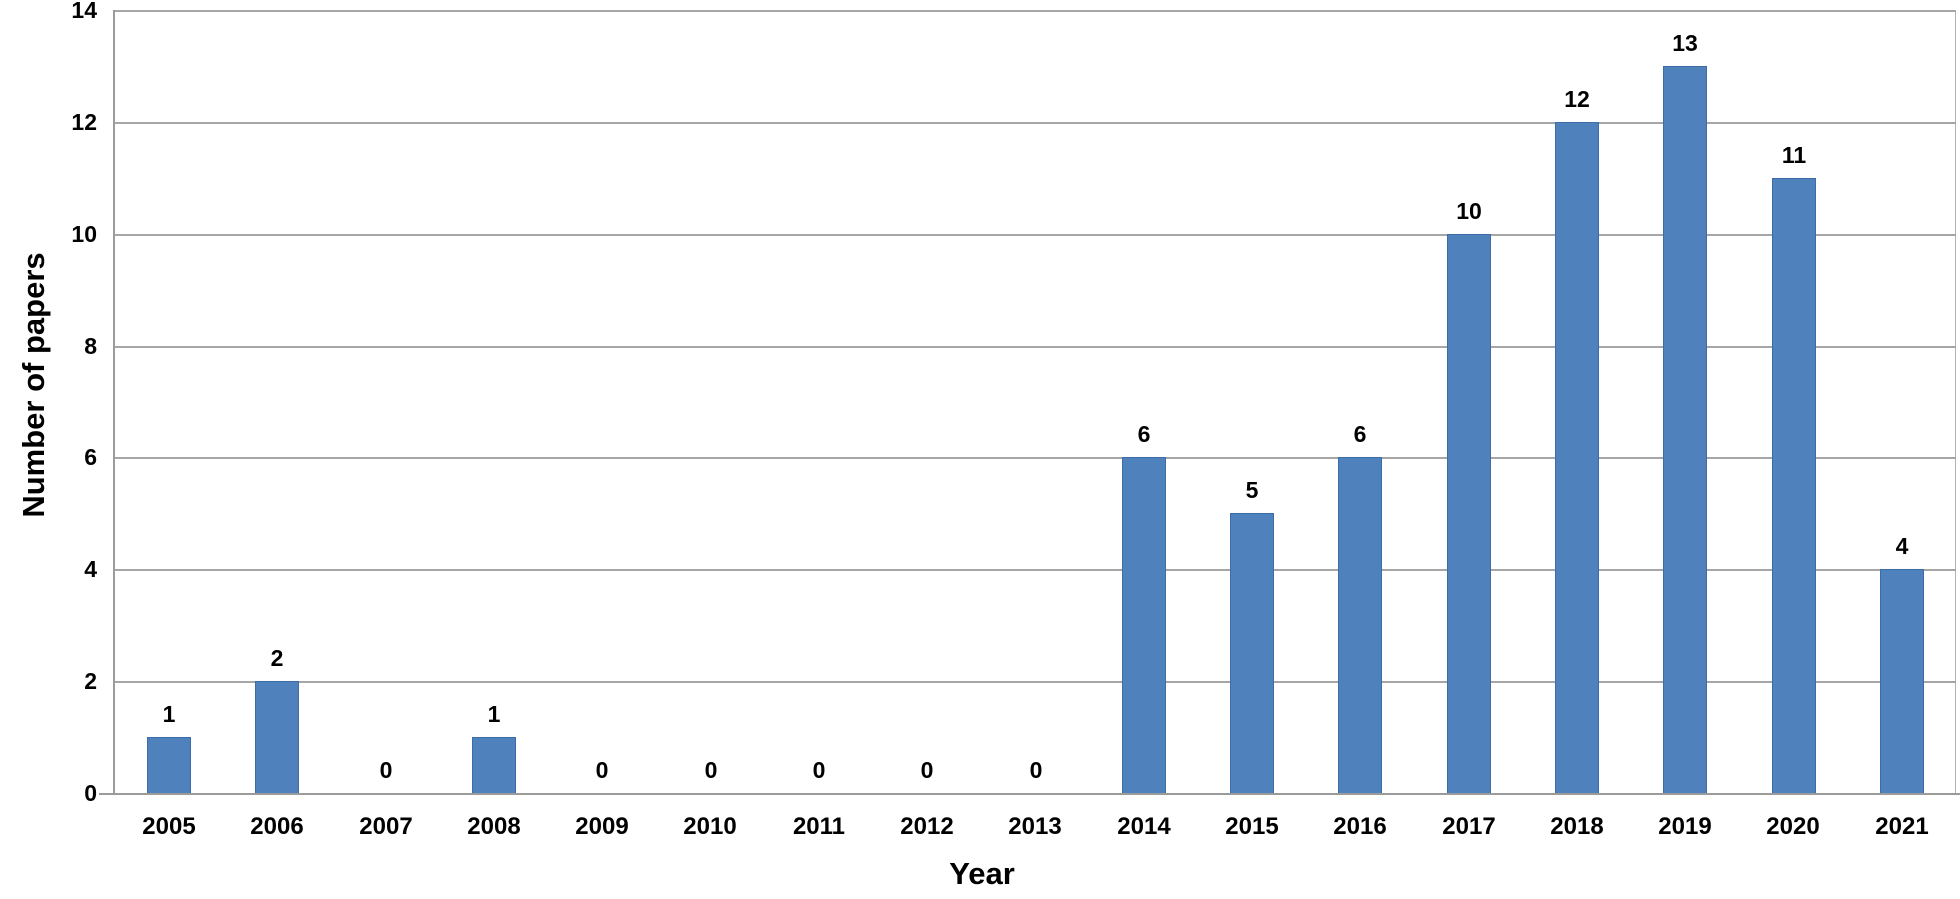 The height and width of the screenshot is (899, 1960). I want to click on bar-value-label-2010: 0, so click(711, 770).